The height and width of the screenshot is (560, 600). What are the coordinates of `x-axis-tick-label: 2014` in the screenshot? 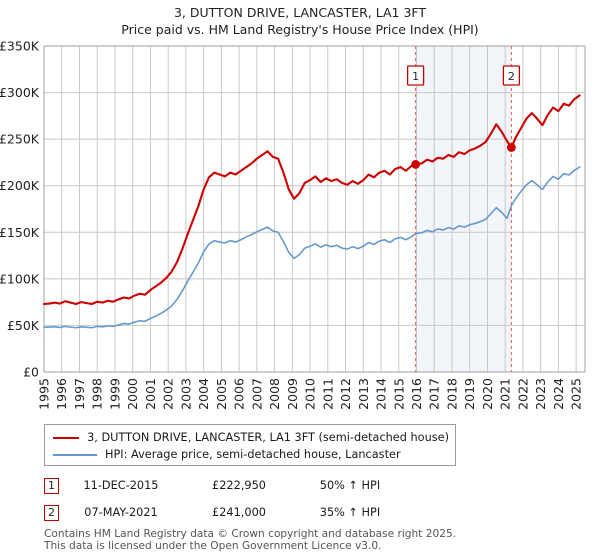 It's located at (381, 394).